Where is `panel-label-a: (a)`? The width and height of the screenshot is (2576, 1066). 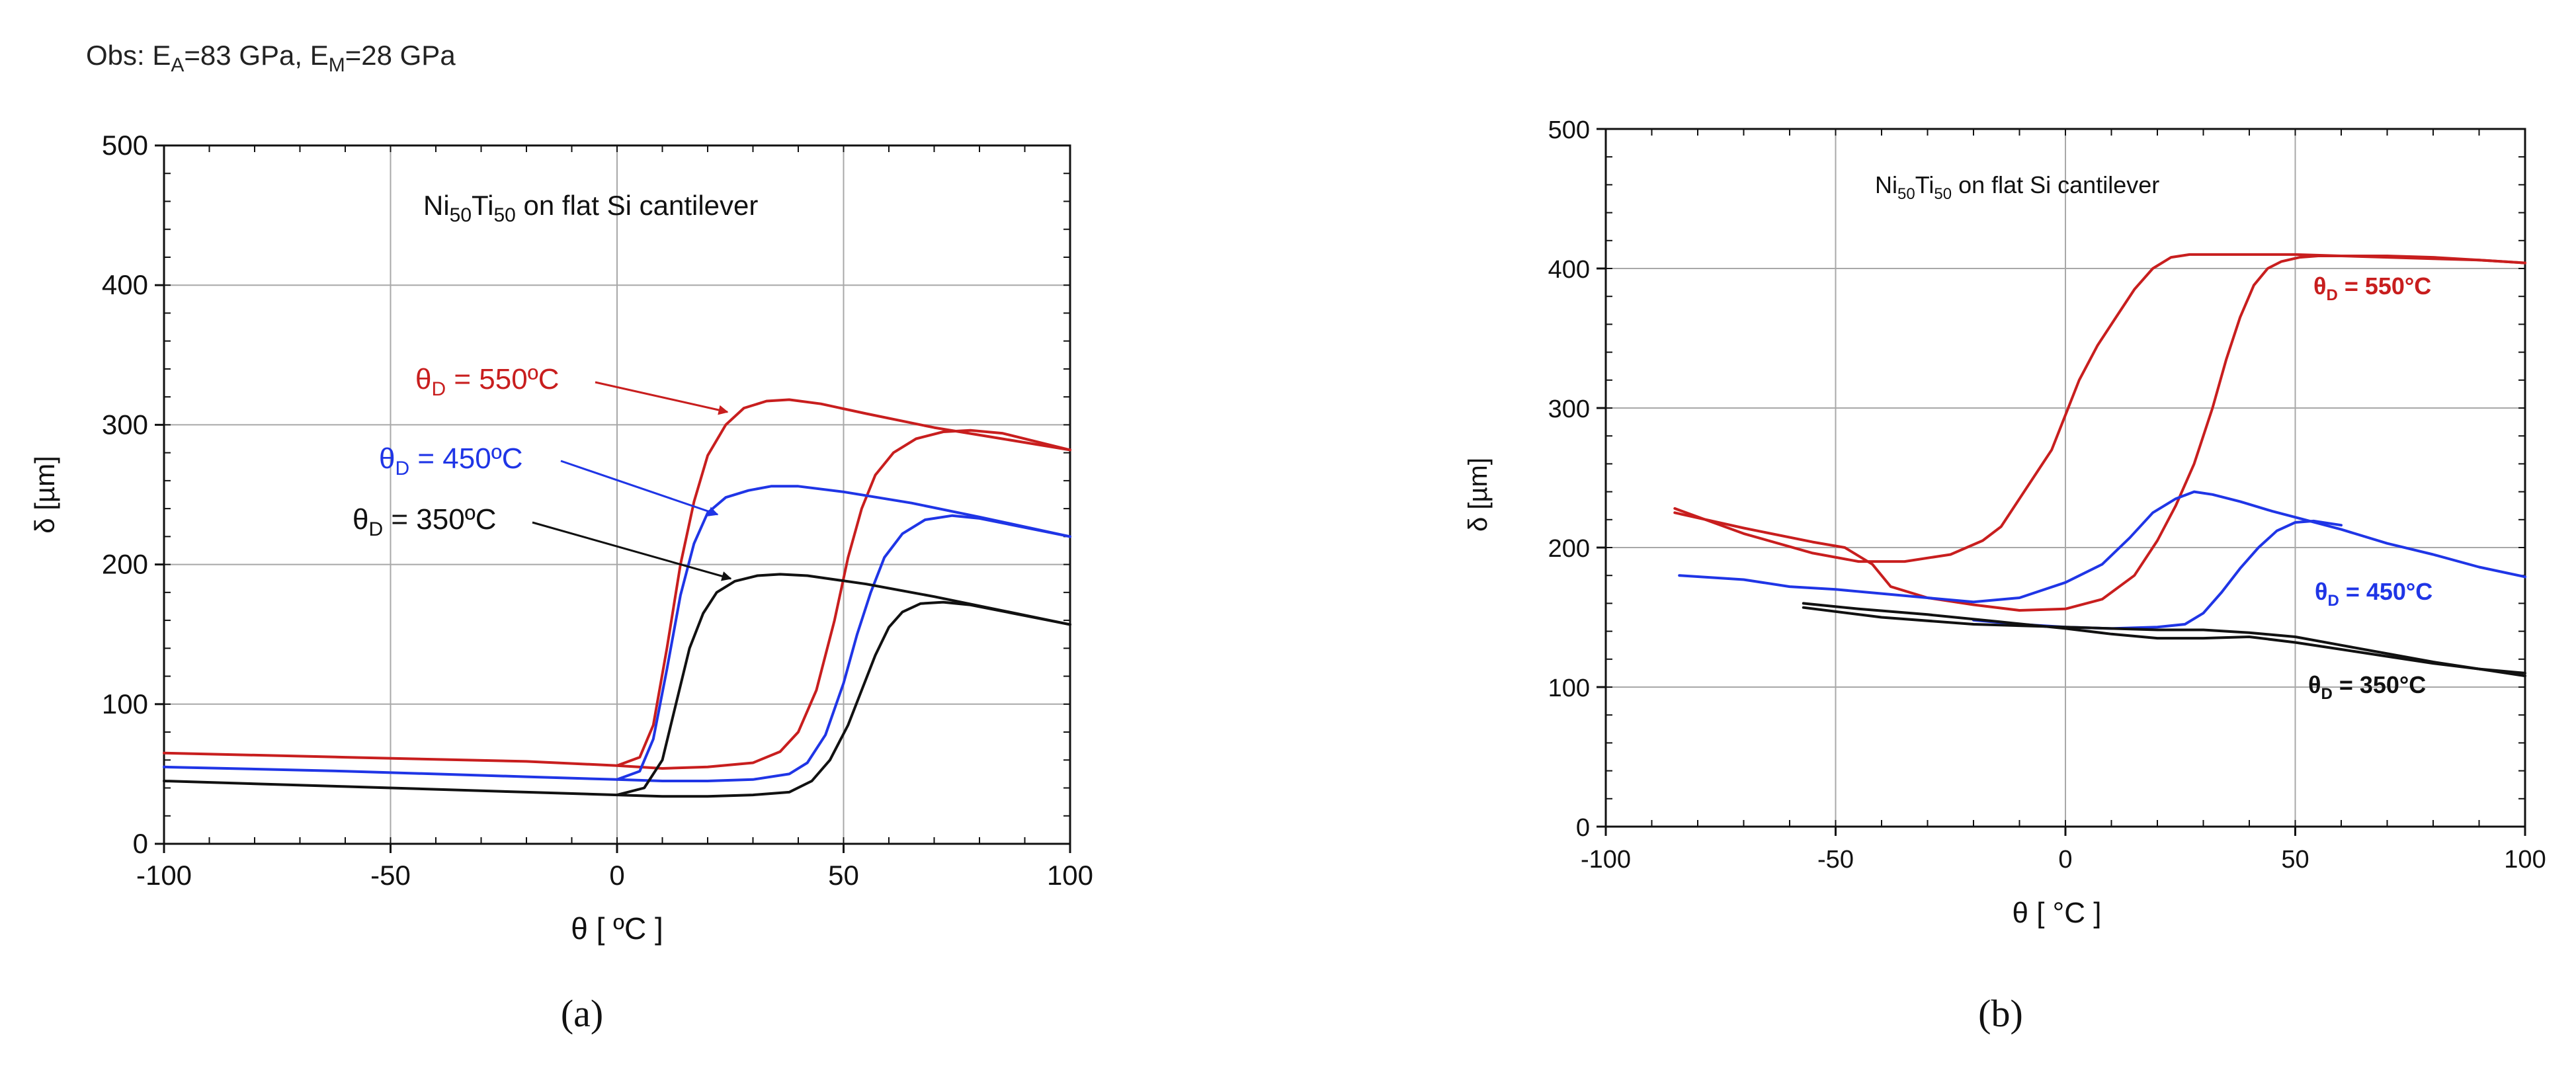
panel-label-a: (a) is located at coordinates (582, 1013).